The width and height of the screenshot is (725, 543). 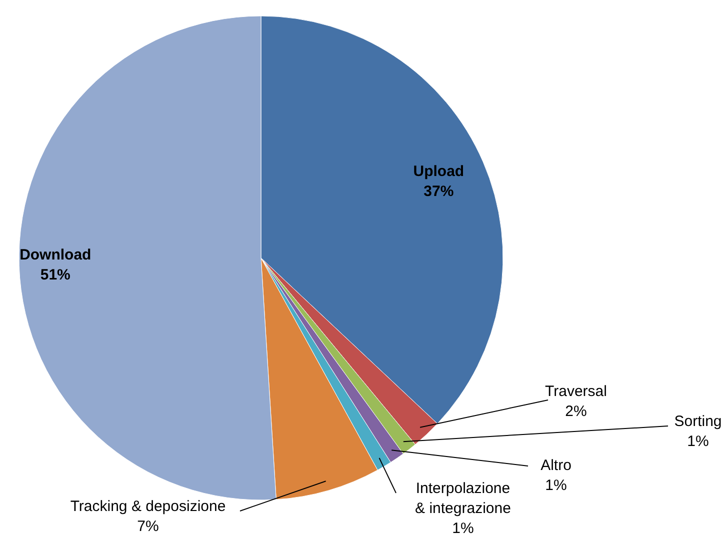 I want to click on data-label: 7%, so click(x=148, y=526).